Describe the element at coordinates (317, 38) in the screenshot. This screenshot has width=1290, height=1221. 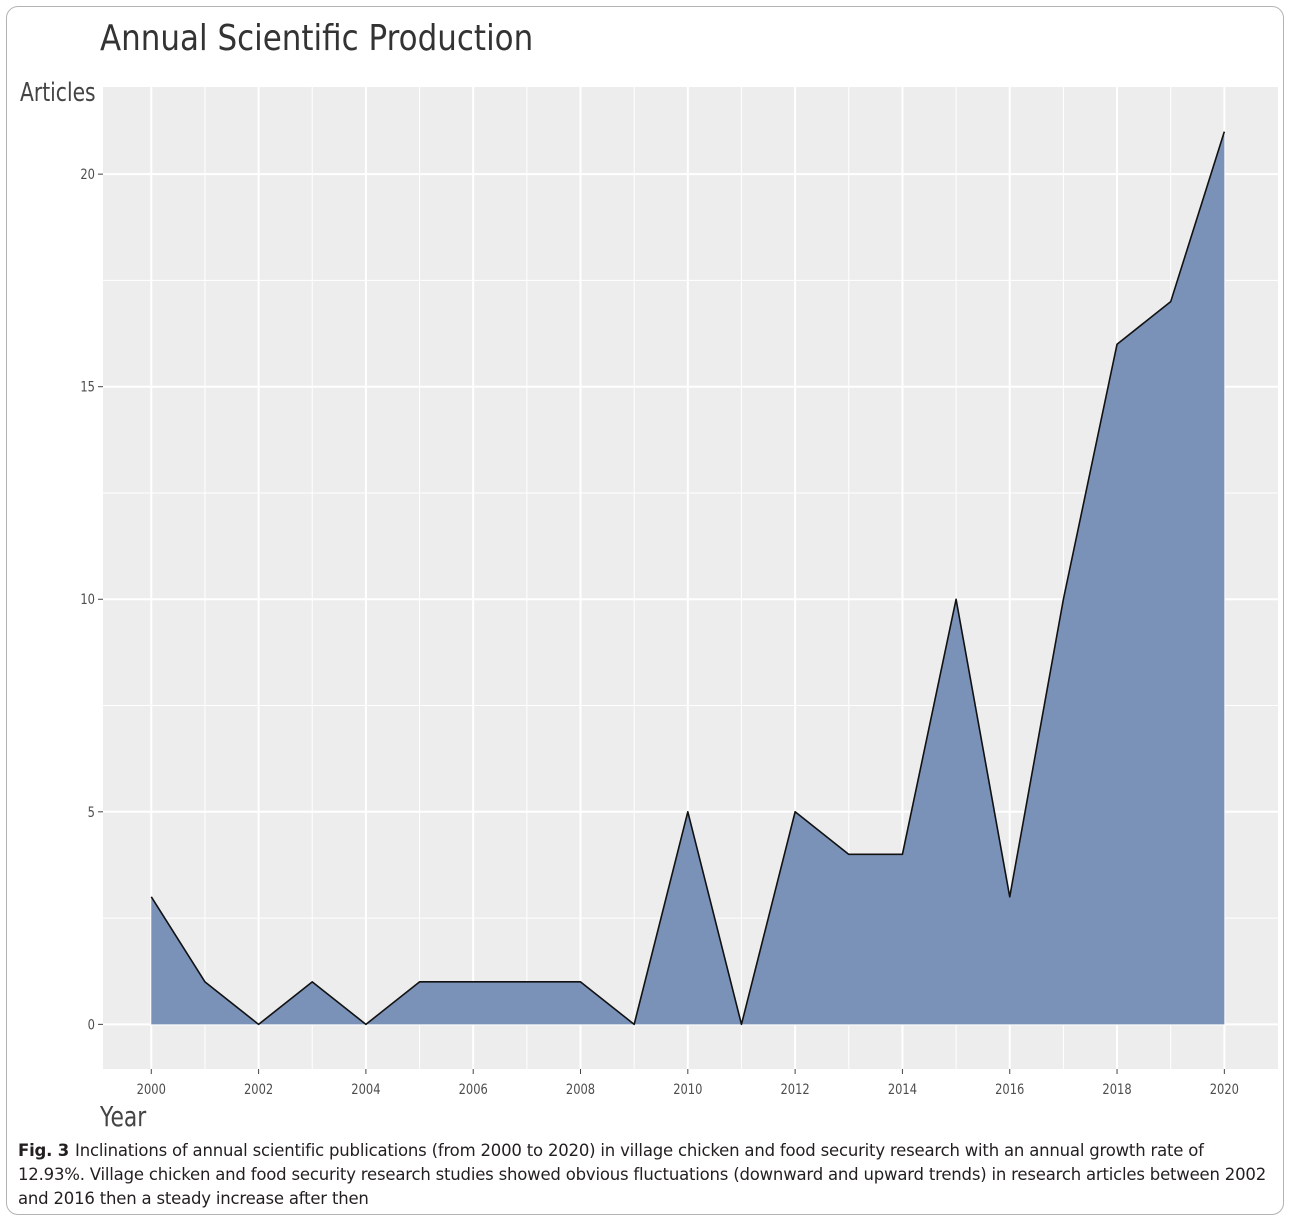
I see `chart-title: Annual Scientific Production` at that location.